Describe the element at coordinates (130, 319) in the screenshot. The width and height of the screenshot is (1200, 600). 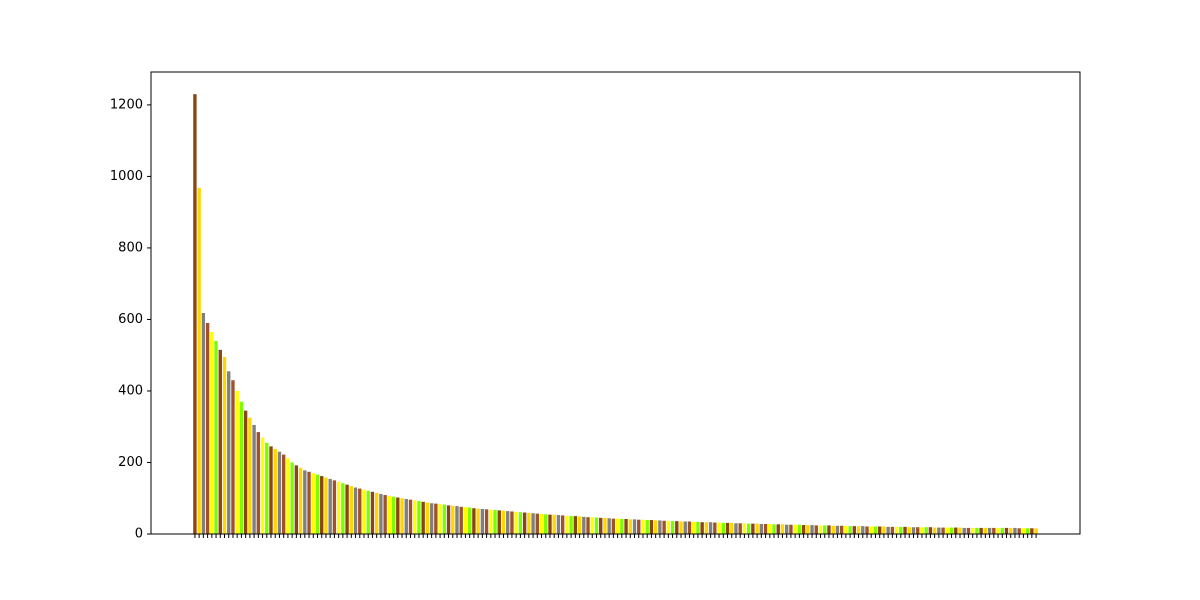
I see `y-tick-label: 600` at that location.